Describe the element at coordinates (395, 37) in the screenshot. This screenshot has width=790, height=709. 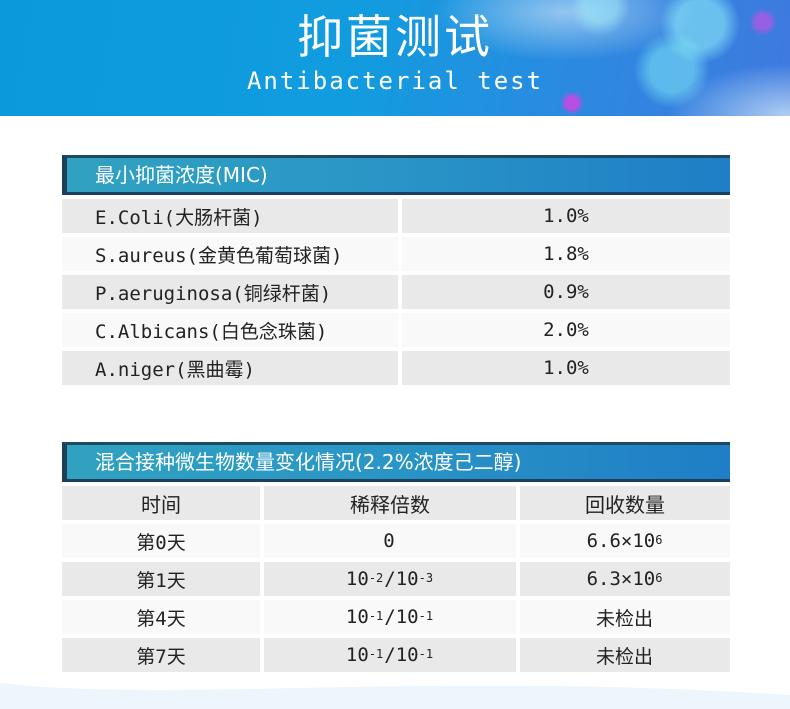
I see `page-title: 抑菌测试` at that location.